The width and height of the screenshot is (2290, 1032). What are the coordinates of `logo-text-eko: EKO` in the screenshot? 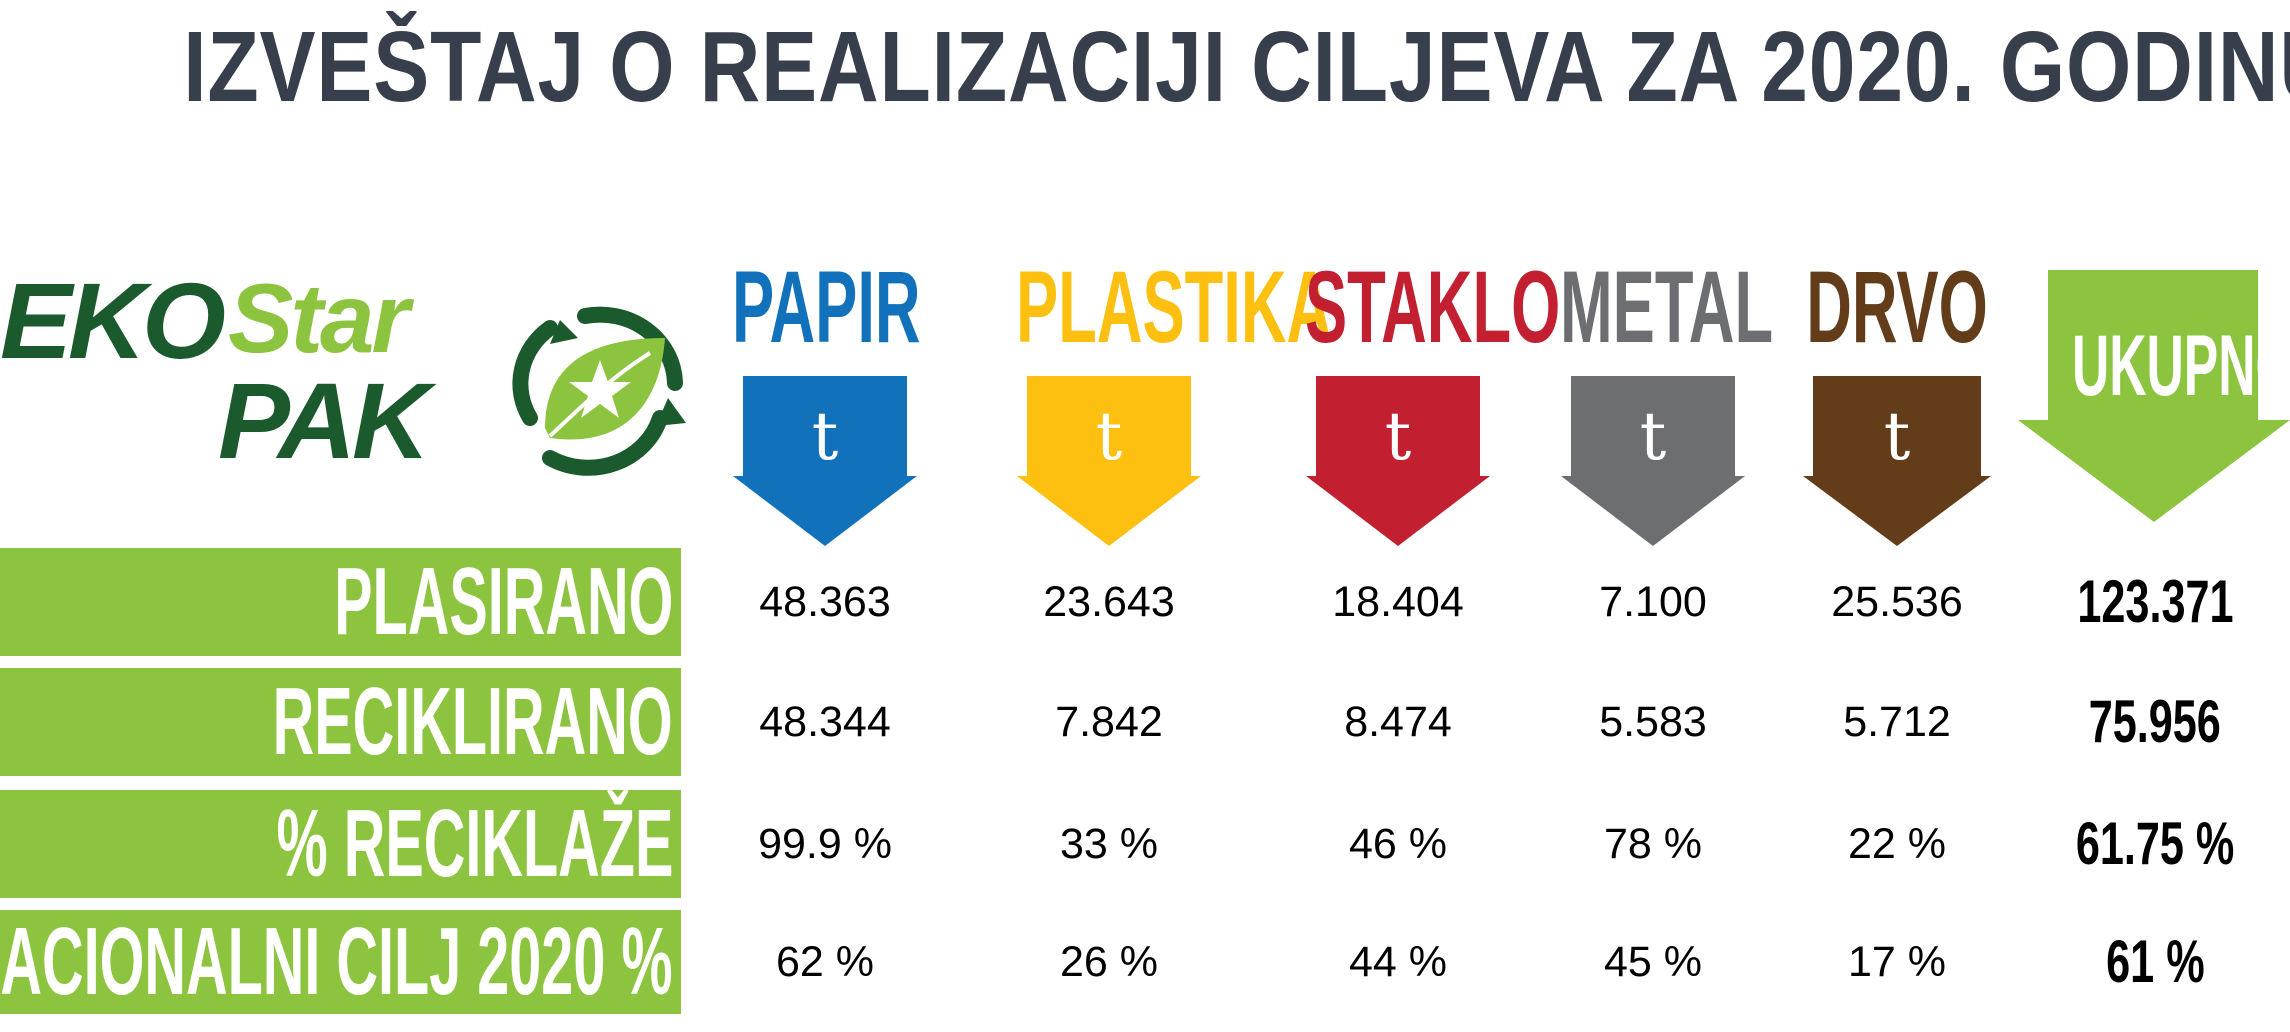 It's located at (113, 320).